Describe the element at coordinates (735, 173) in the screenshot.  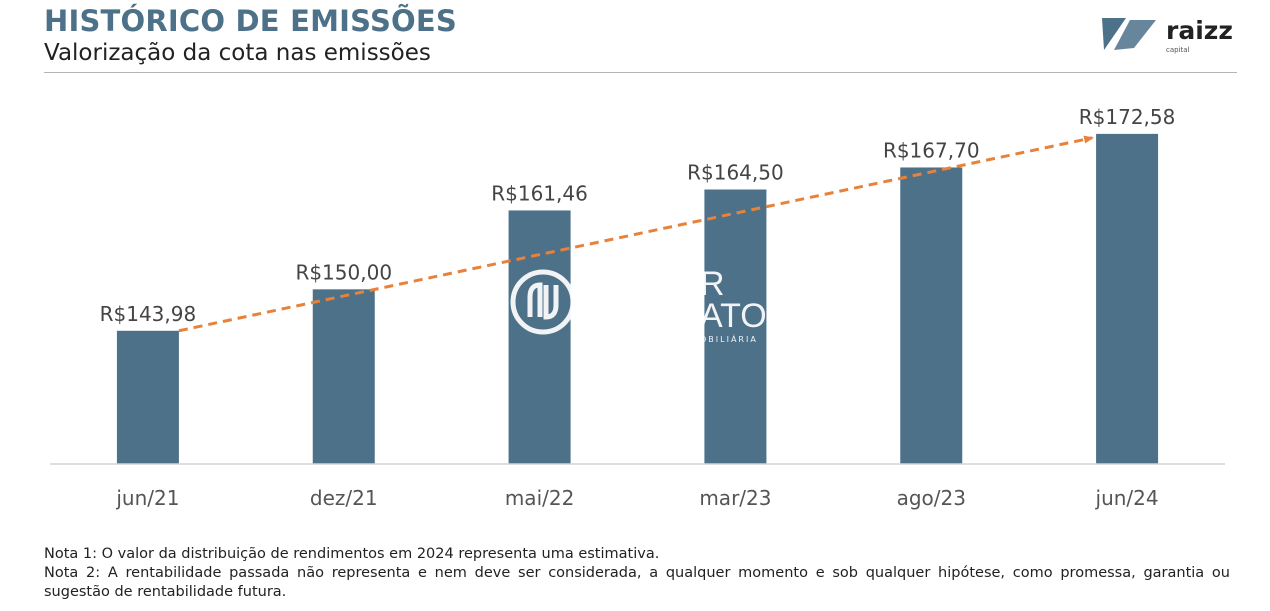
I see `data-label: R$164,50` at that location.